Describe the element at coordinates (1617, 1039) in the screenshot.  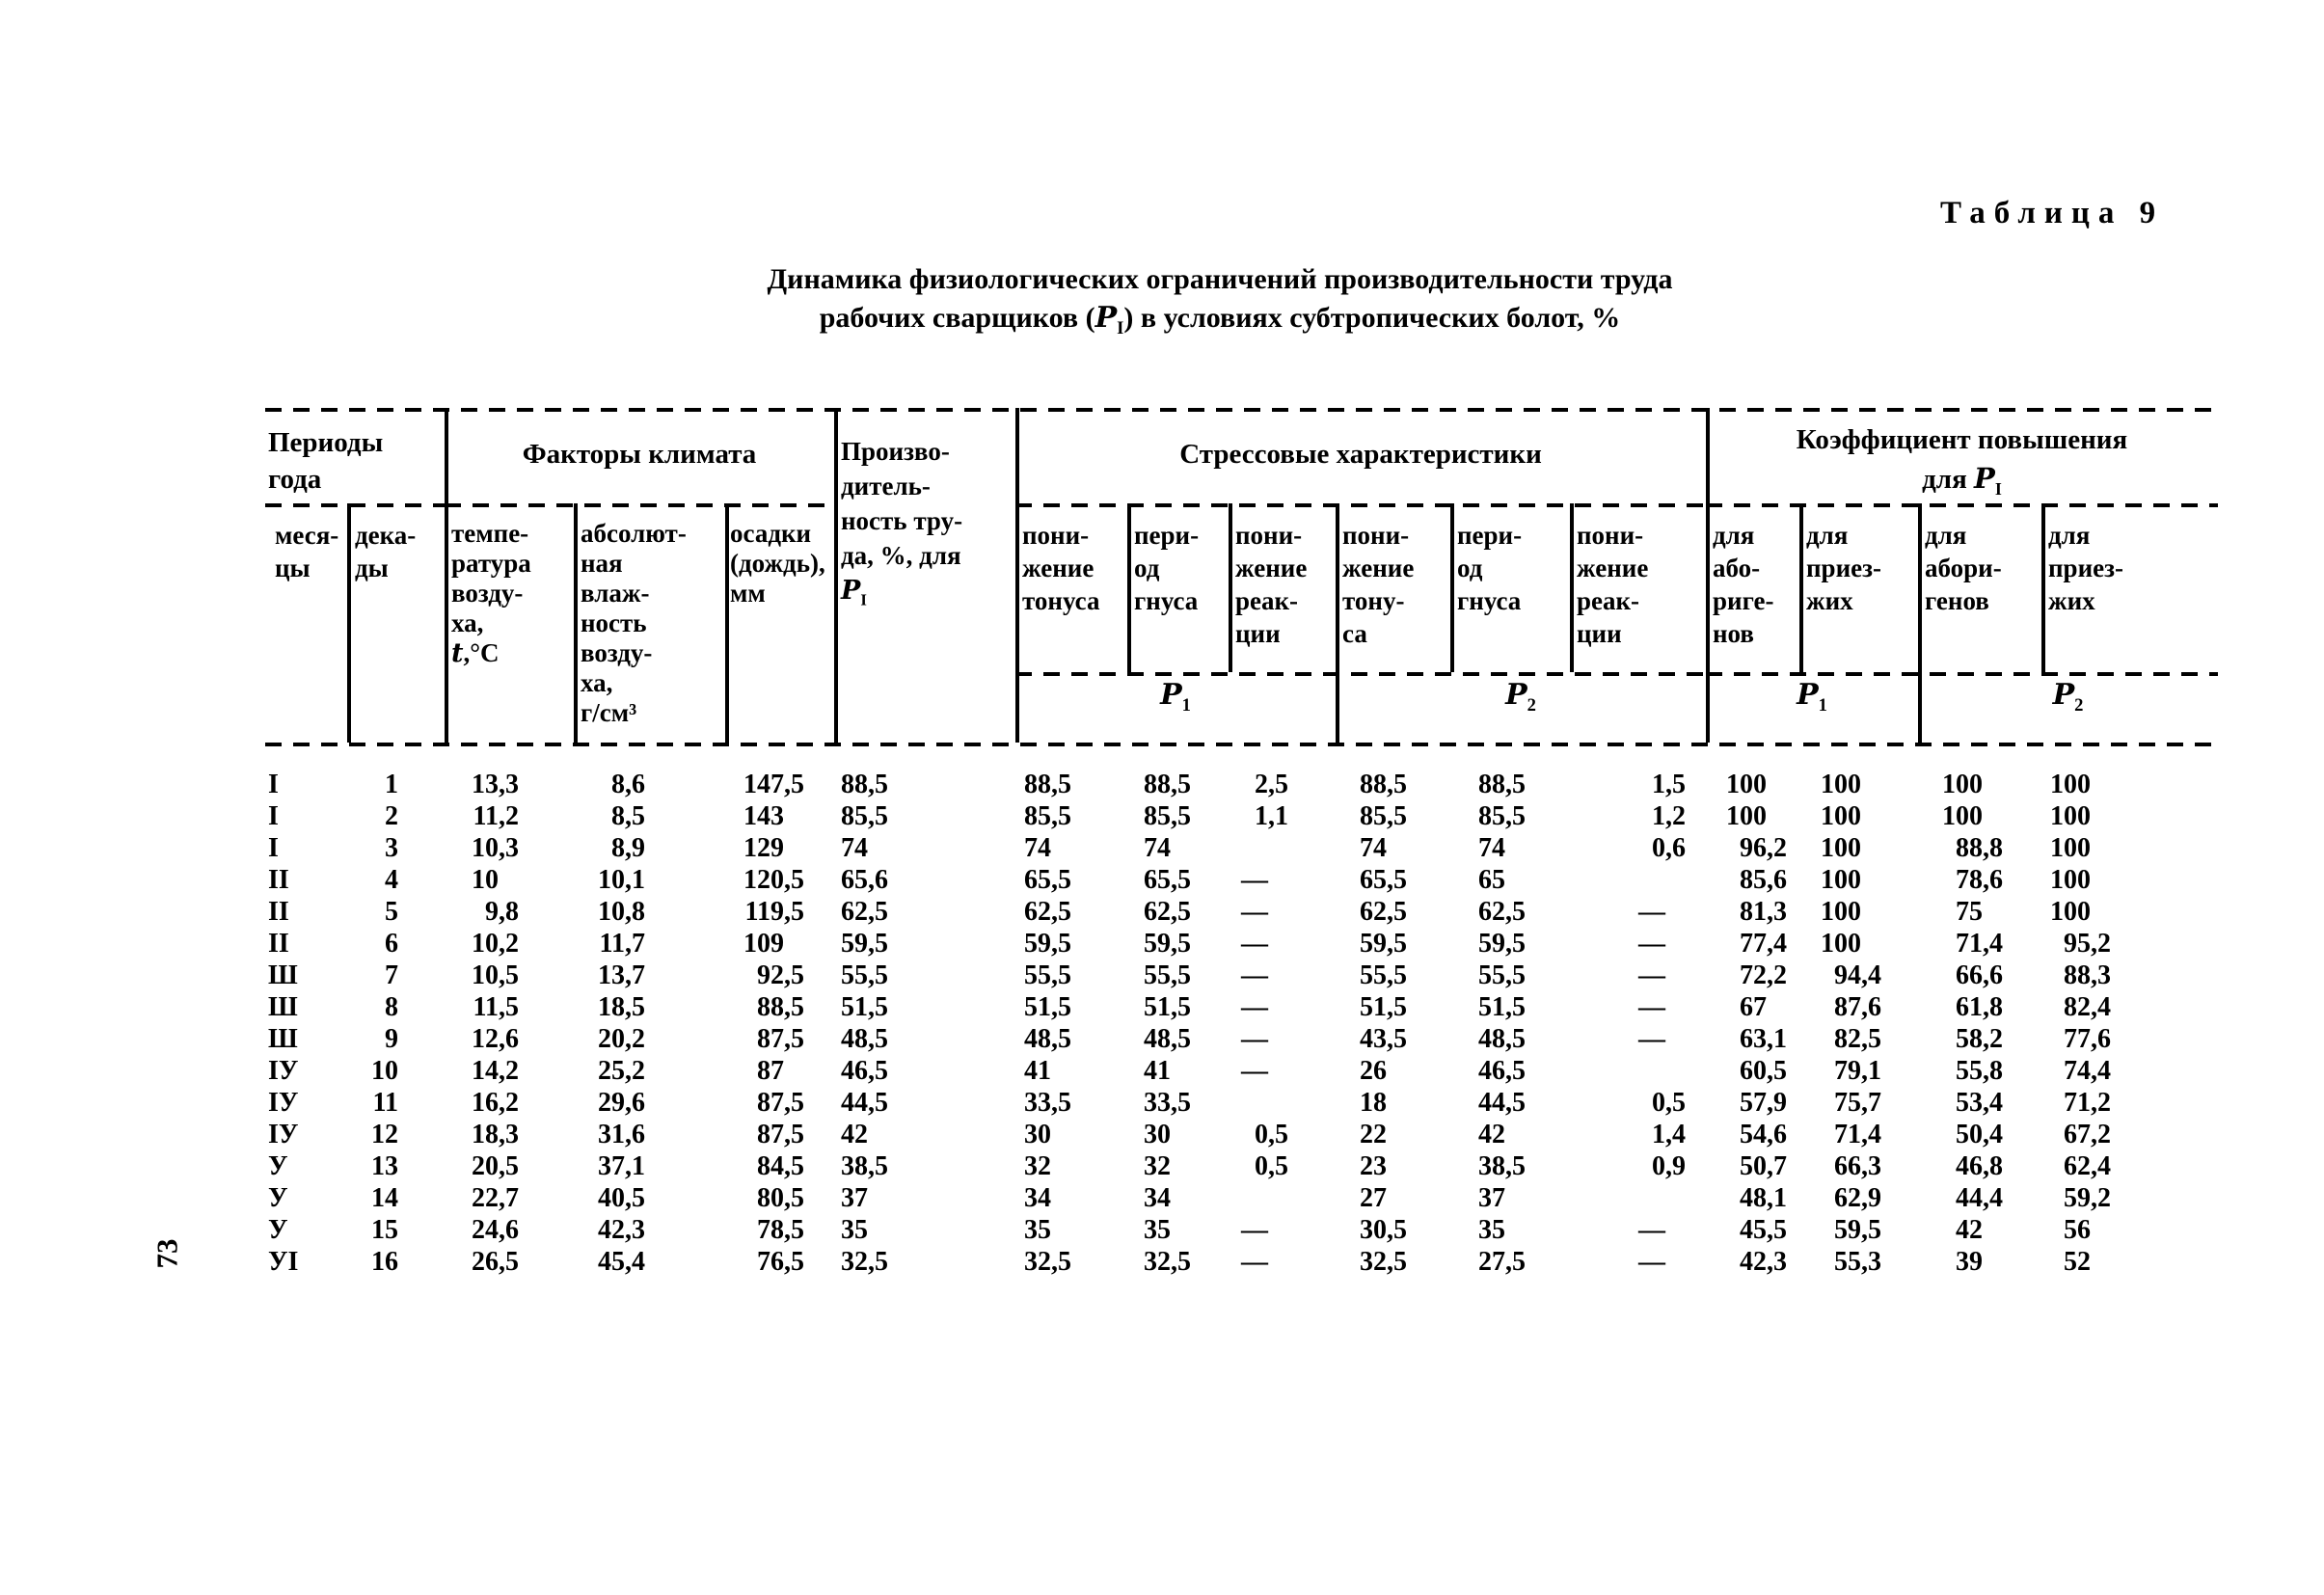
I see `cell-r9-c12: —` at that location.